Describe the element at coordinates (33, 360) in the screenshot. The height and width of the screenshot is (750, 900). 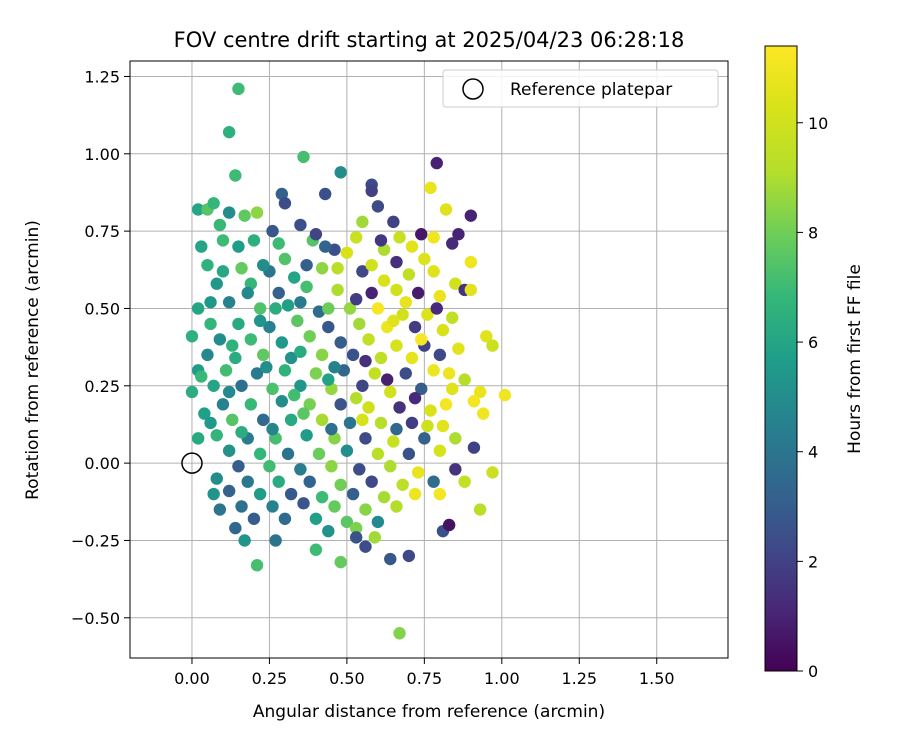
I see `y-axis-label: Rotation from reference (arcmin)` at that location.